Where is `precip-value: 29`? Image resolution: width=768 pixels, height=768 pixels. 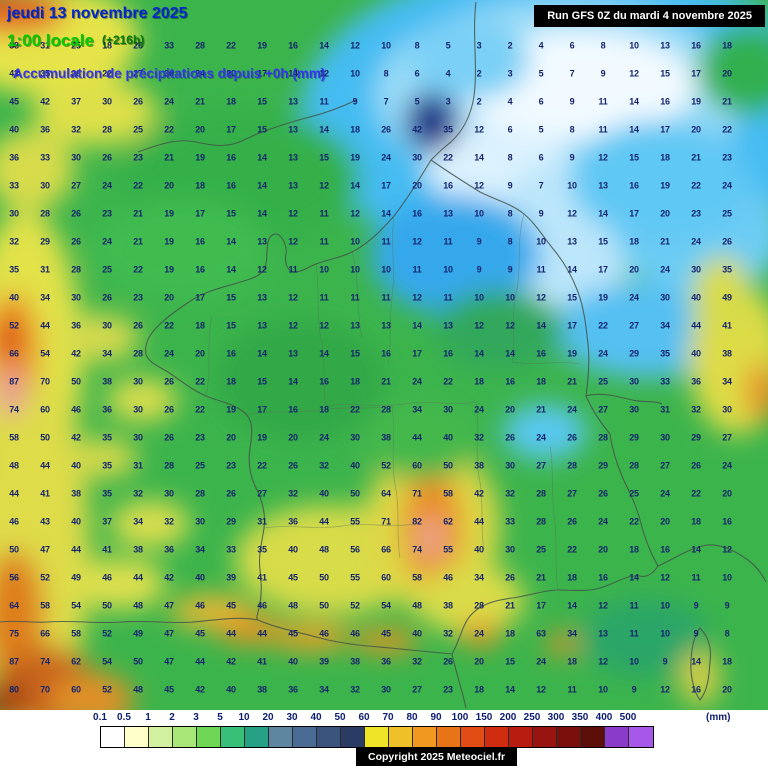
precip-value: 29 is located at coordinates (634, 353).